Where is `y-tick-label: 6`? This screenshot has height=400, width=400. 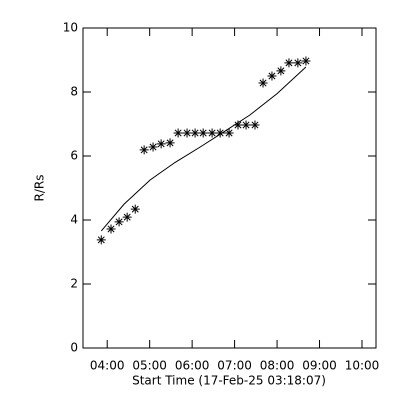 y-tick-label: 6 is located at coordinates (74, 156).